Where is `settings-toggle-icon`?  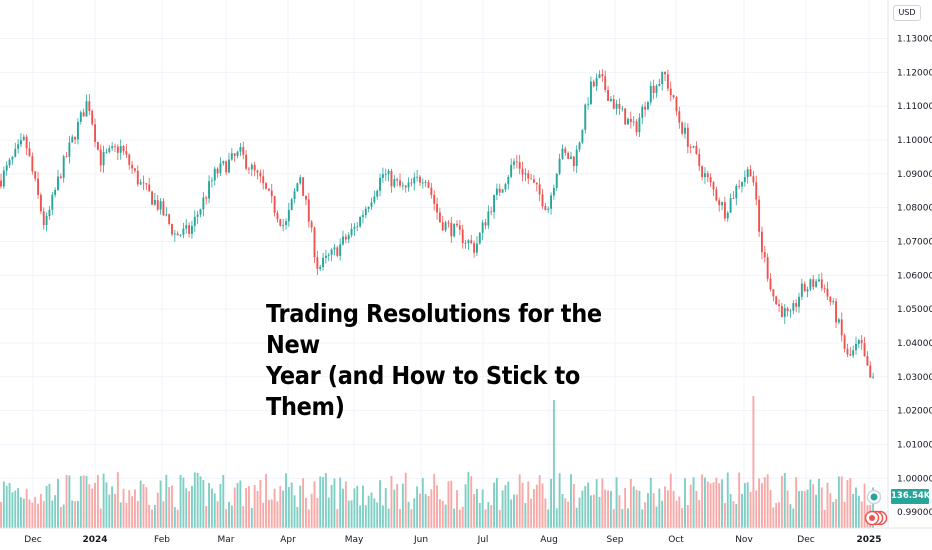 settings-toggle-icon is located at coordinates (876, 518).